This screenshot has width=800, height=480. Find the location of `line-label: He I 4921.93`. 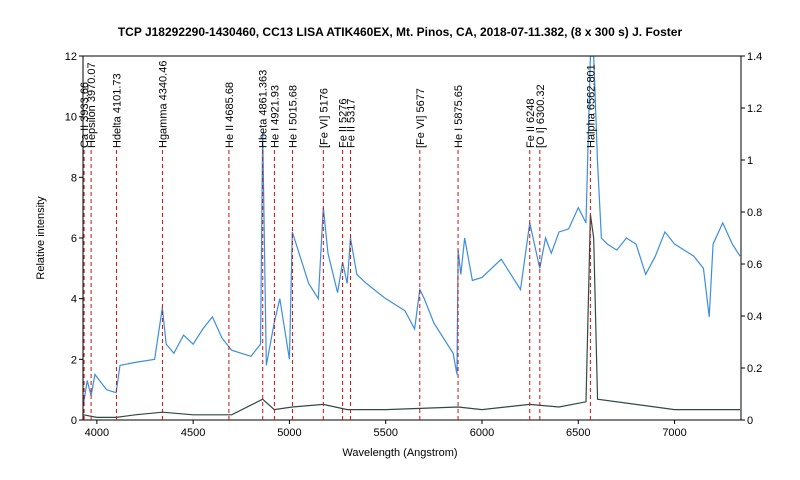

line-label: He I 4921.93 is located at coordinates (275, 116).